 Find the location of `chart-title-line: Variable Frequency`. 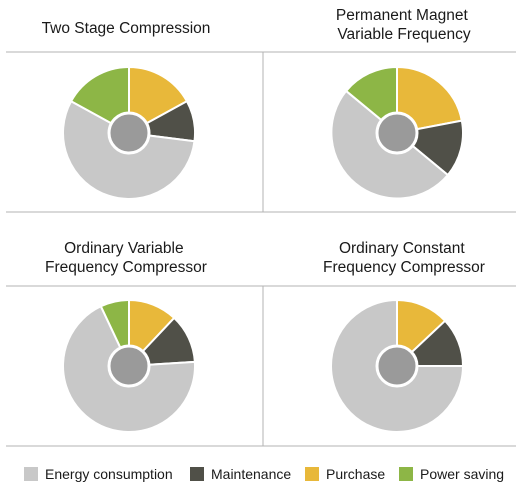

chart-title-line: Variable Frequency is located at coordinates (404, 34).